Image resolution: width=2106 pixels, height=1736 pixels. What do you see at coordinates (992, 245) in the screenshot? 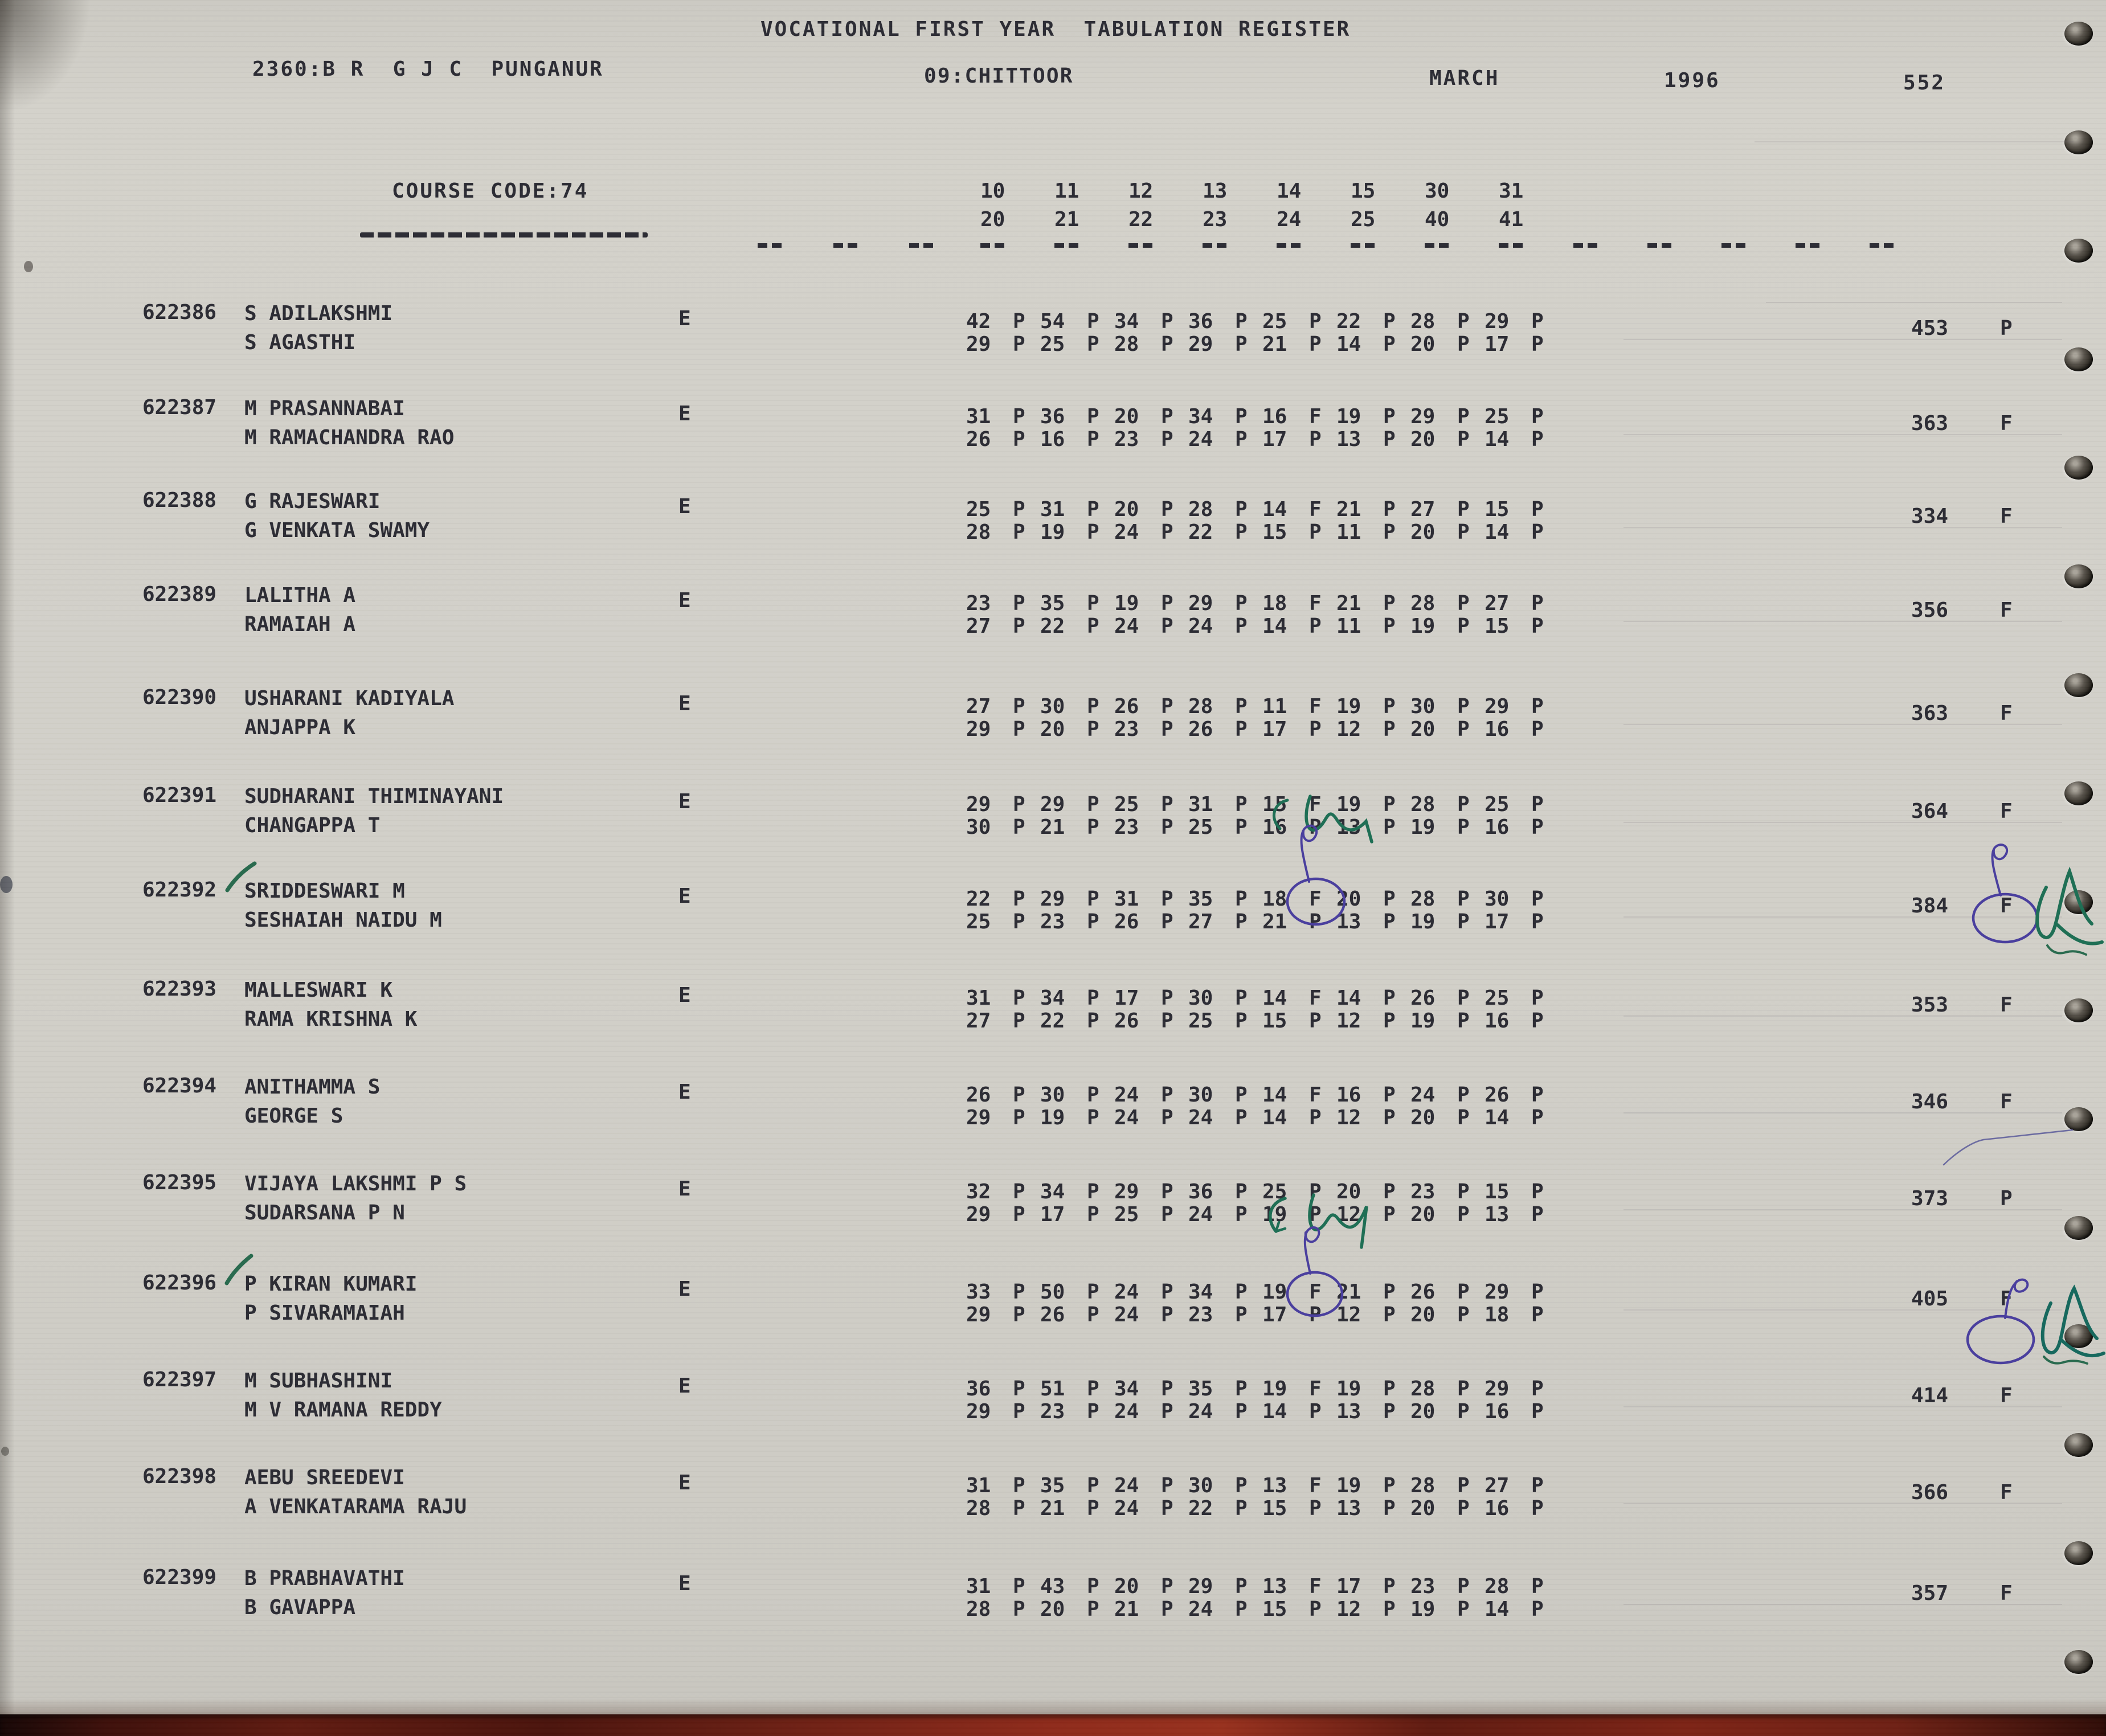
I see `column-underline` at bounding box center [992, 245].